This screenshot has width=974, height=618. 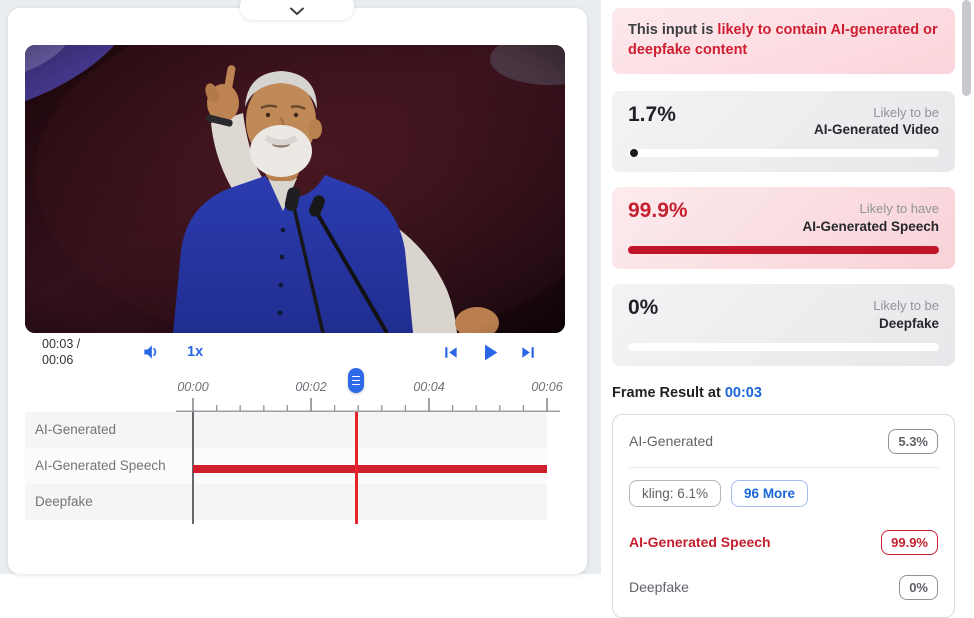 What do you see at coordinates (783, 131) in the screenshot?
I see `stat-card-ai-generated-video: 1.7% Likely to be AI-Generated Video` at bounding box center [783, 131].